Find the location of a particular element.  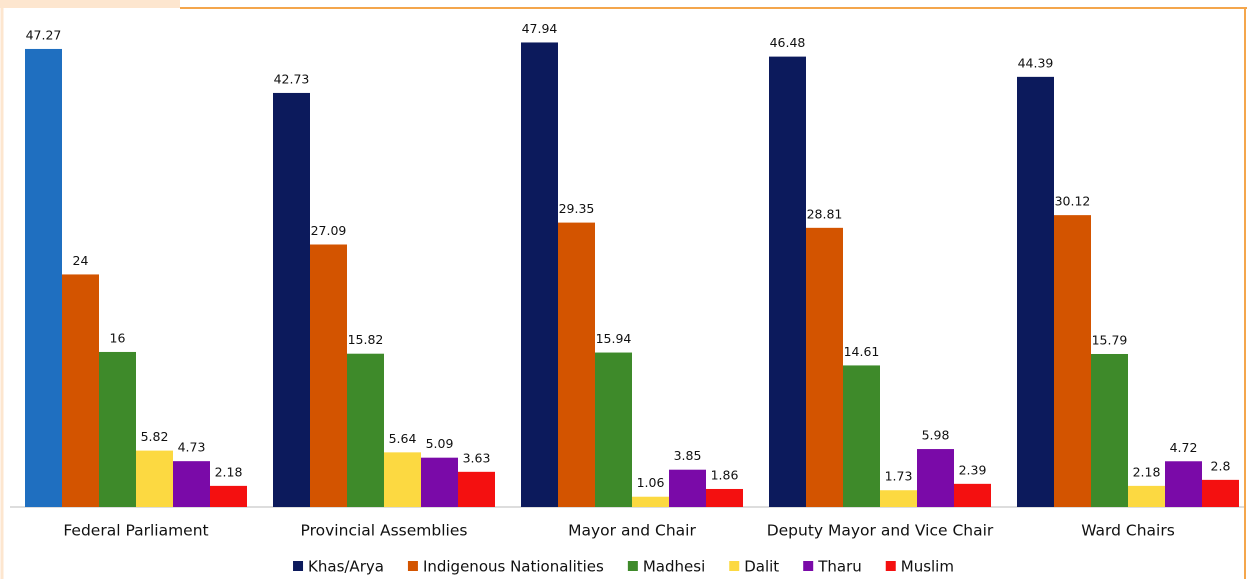

value-label: 2.39 is located at coordinates (973, 469).